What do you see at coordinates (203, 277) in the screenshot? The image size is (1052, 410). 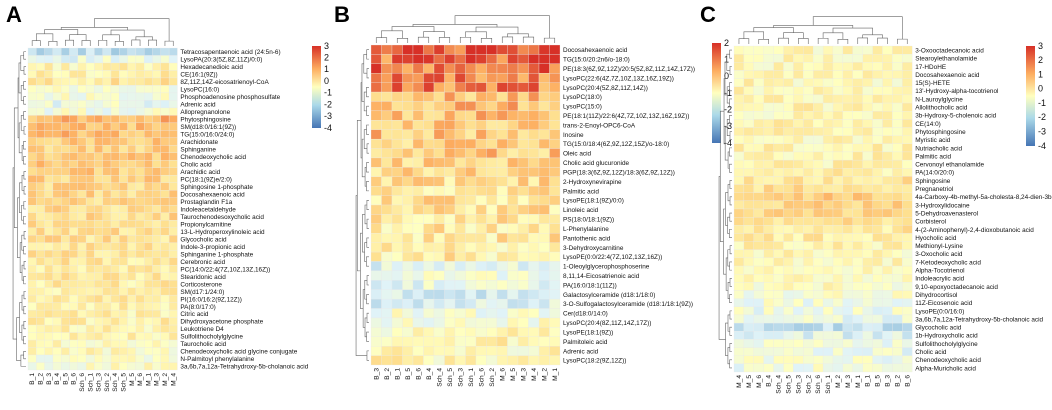 I see `panel-a-row-label: Stearidonic acid` at bounding box center [203, 277].